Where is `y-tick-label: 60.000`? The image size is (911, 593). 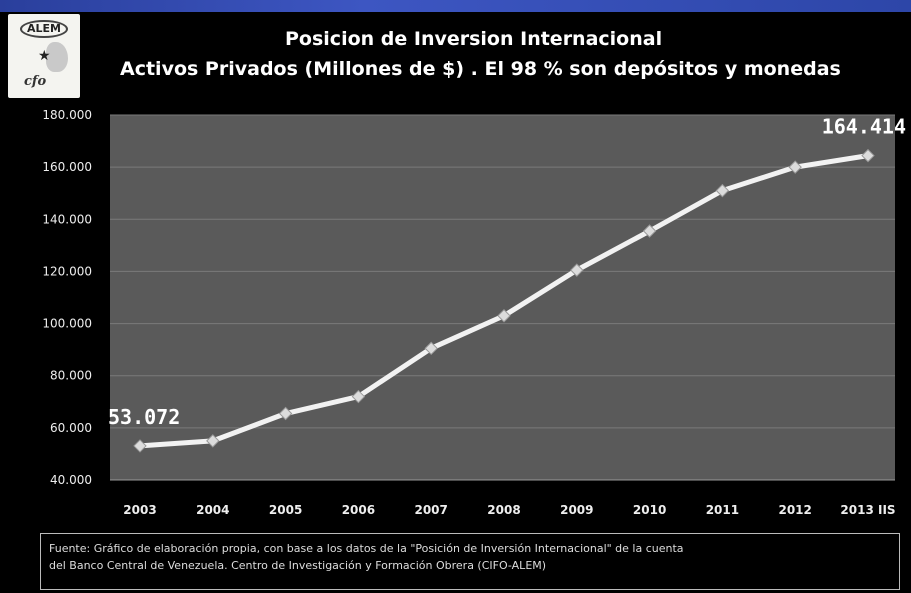 y-tick-label: 60.000 is located at coordinates (71, 428).